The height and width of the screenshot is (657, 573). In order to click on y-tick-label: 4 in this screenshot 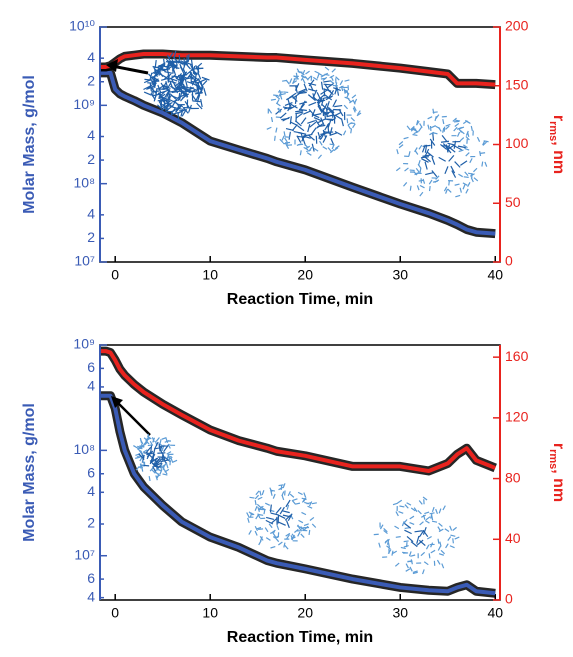, I will do `click(91, 386)`.